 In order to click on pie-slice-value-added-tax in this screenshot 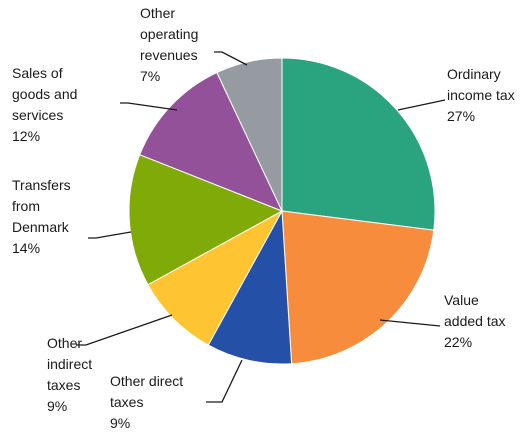, I will do `click(358, 287)`.